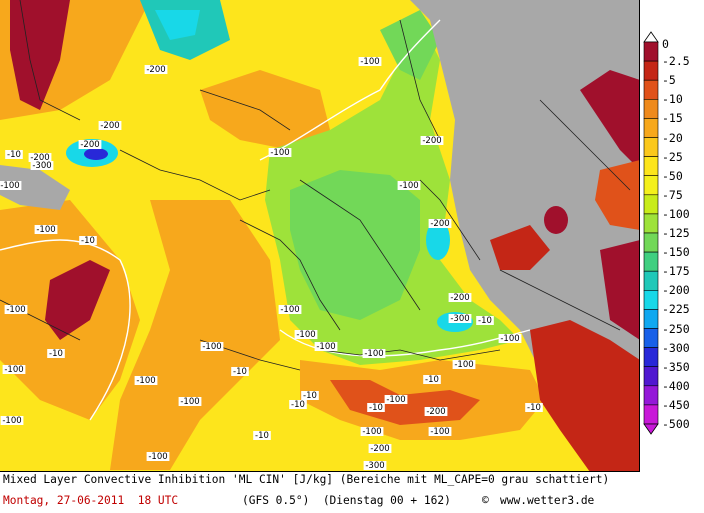 The height and width of the screenshot is (513, 704). What do you see at coordinates (547, 500) in the screenshot?
I see `footer-site: www.wetter3.de` at bounding box center [547, 500].